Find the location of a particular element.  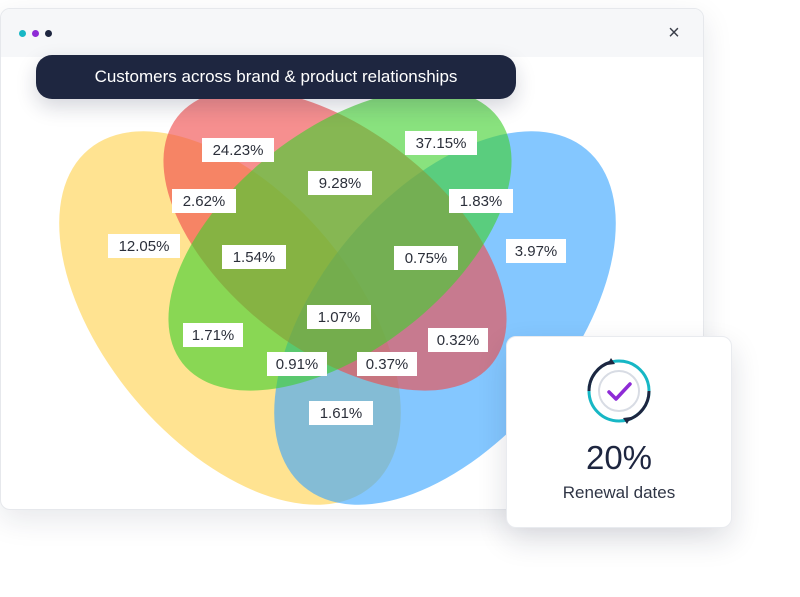

region-value-label: 0.37% is located at coordinates (387, 364).